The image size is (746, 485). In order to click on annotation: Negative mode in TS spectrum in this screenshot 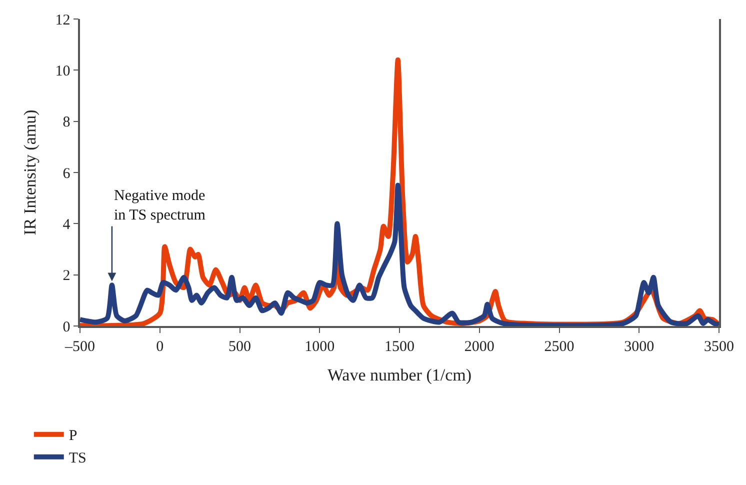, I will do `click(160, 206)`.